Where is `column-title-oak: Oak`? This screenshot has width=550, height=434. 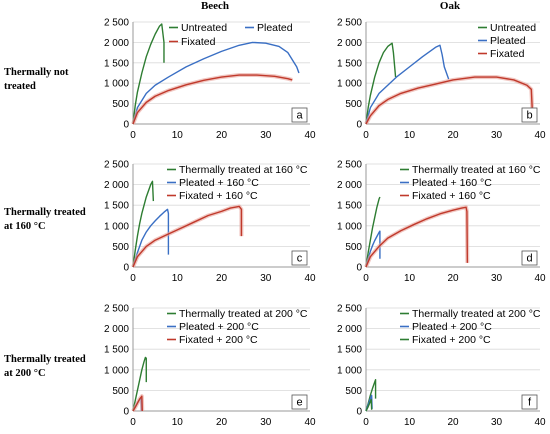 column-title-oak: Oak is located at coordinates (450, 6).